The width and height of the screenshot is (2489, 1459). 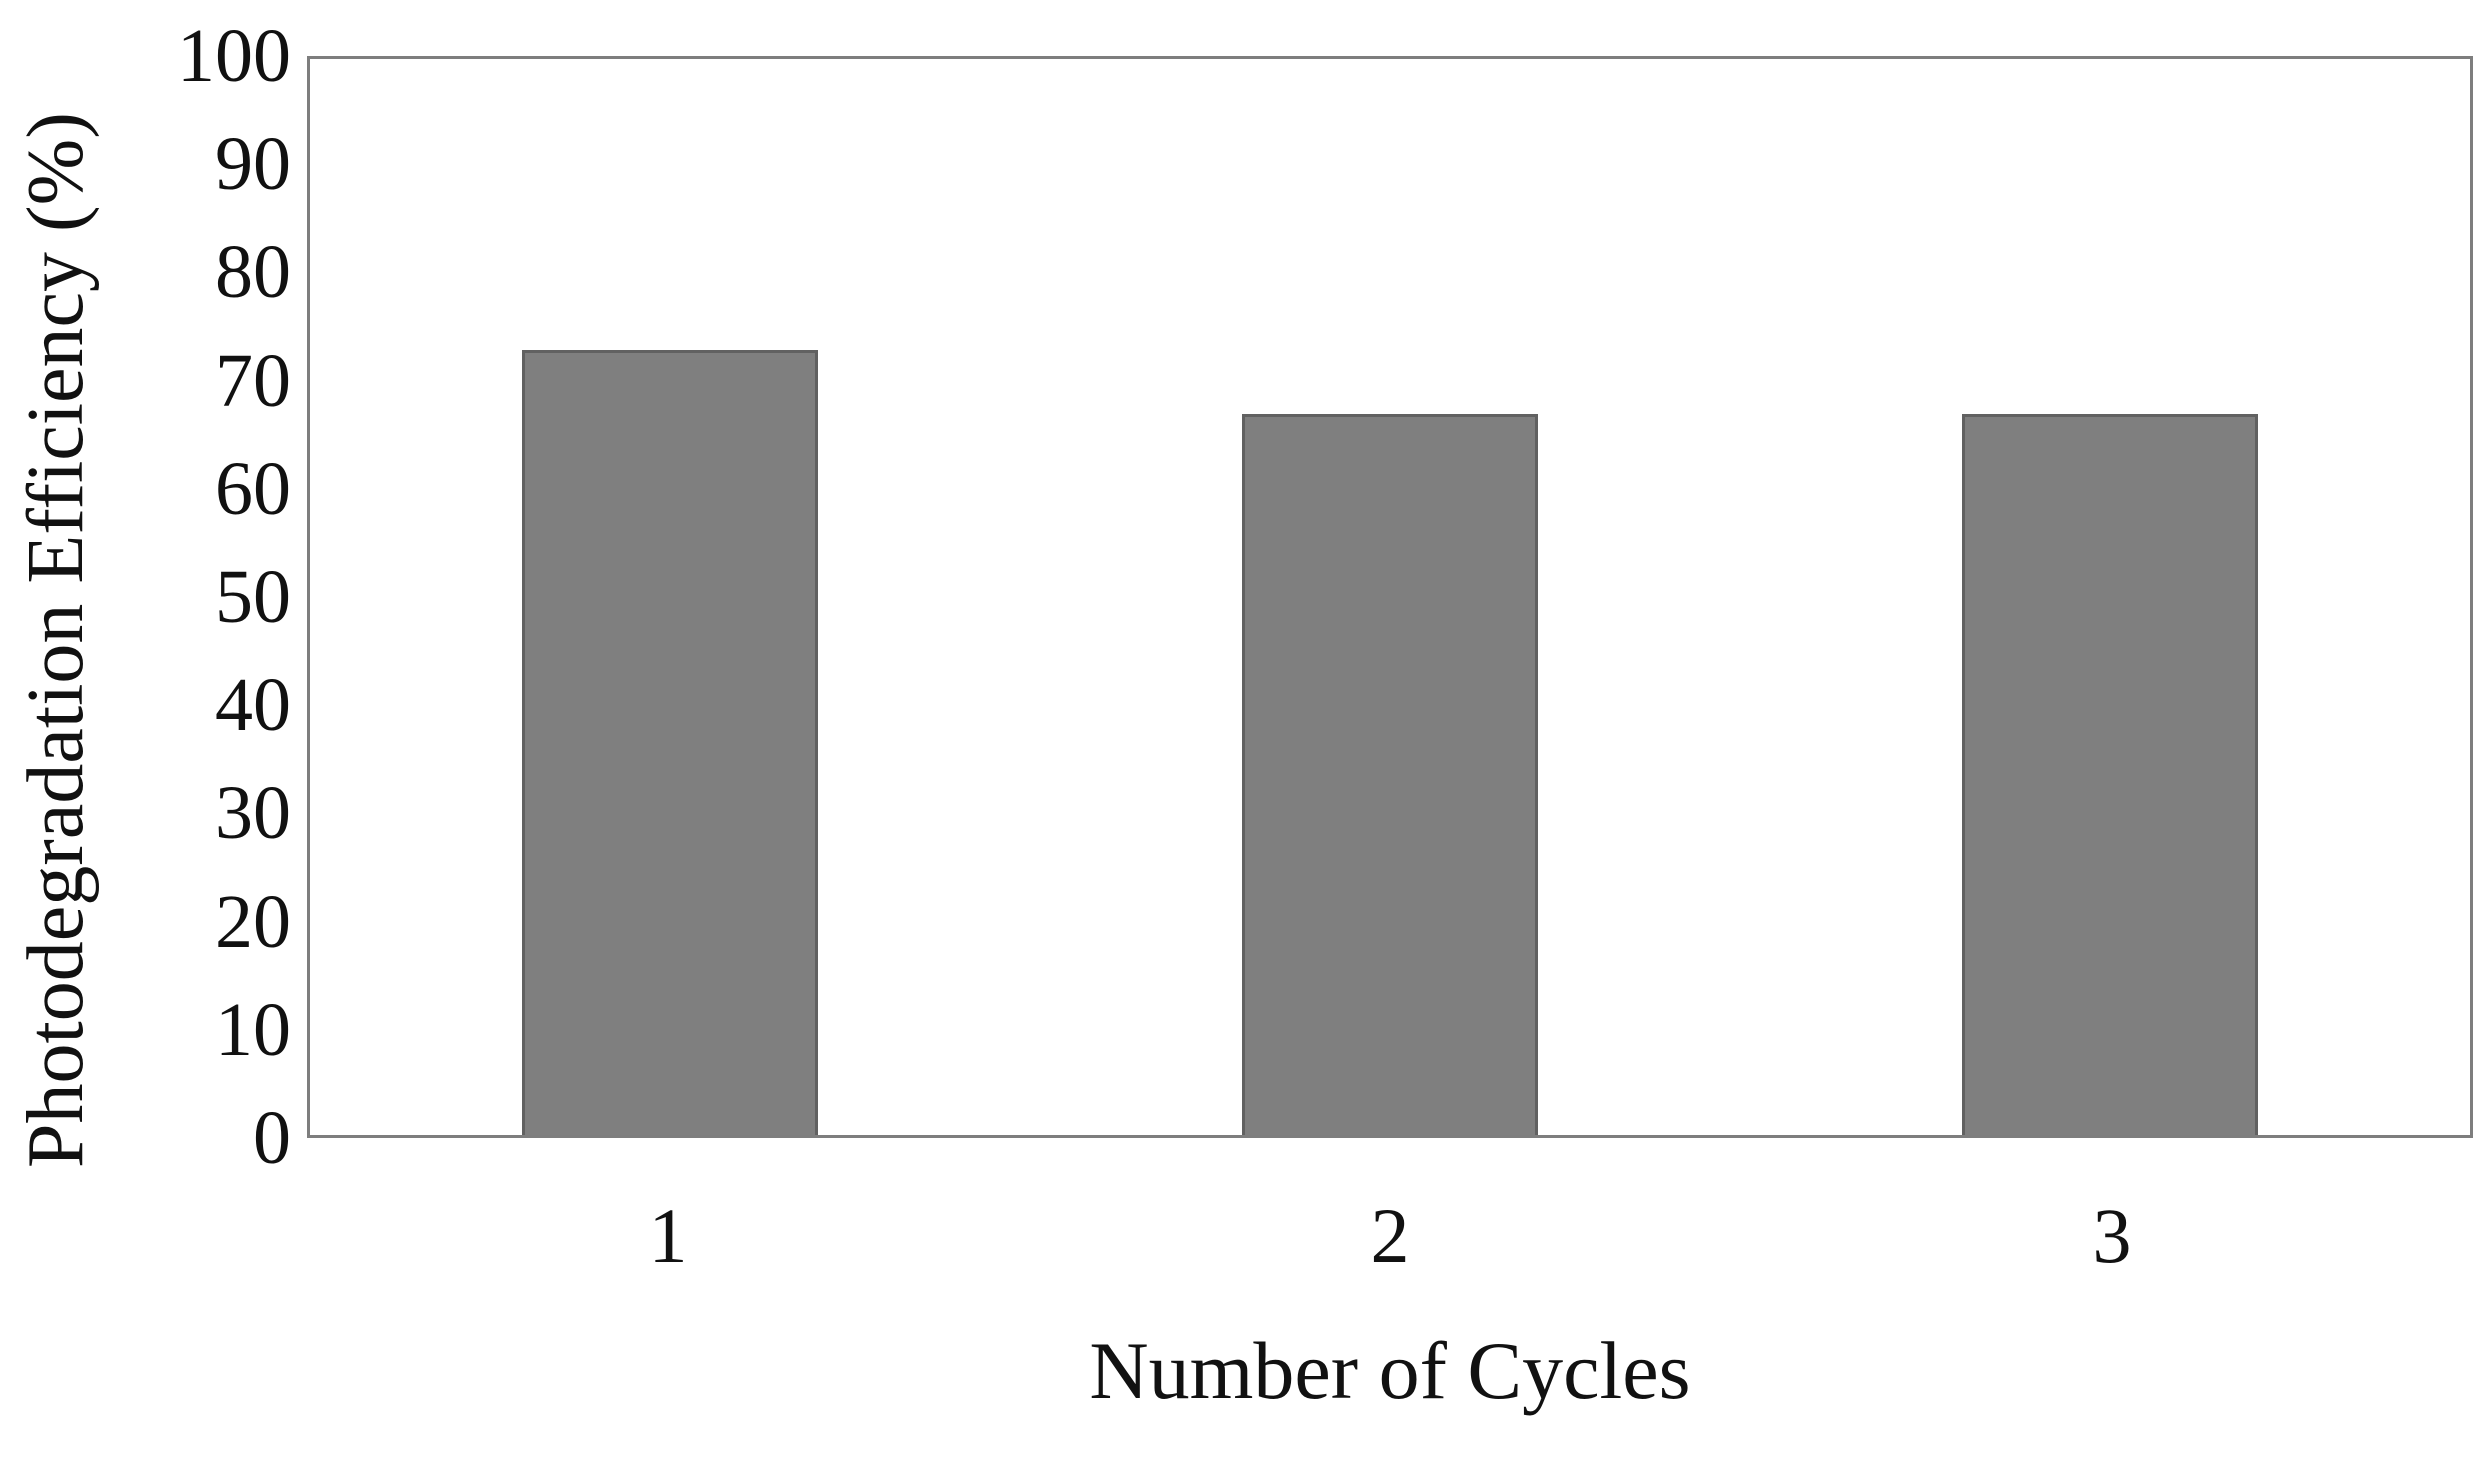 I want to click on y-axis-tick-labels: 0 10 20 30 40 50 60 70 80 90 100, so click(x=145, y=729).